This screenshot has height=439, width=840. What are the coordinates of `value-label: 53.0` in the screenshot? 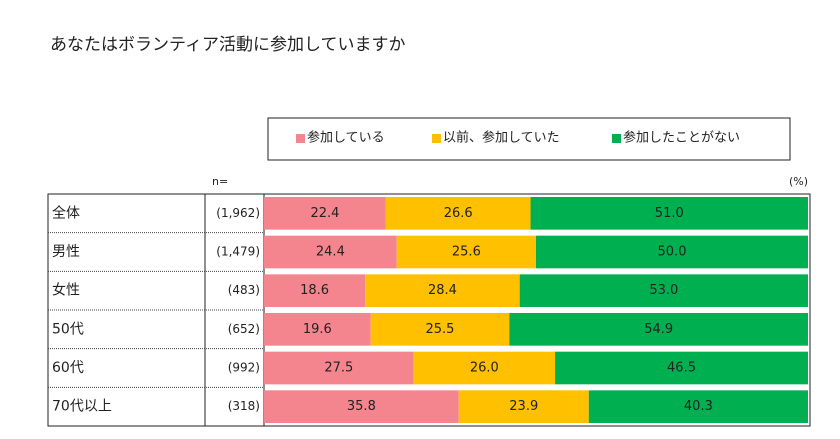 It's located at (663, 290).